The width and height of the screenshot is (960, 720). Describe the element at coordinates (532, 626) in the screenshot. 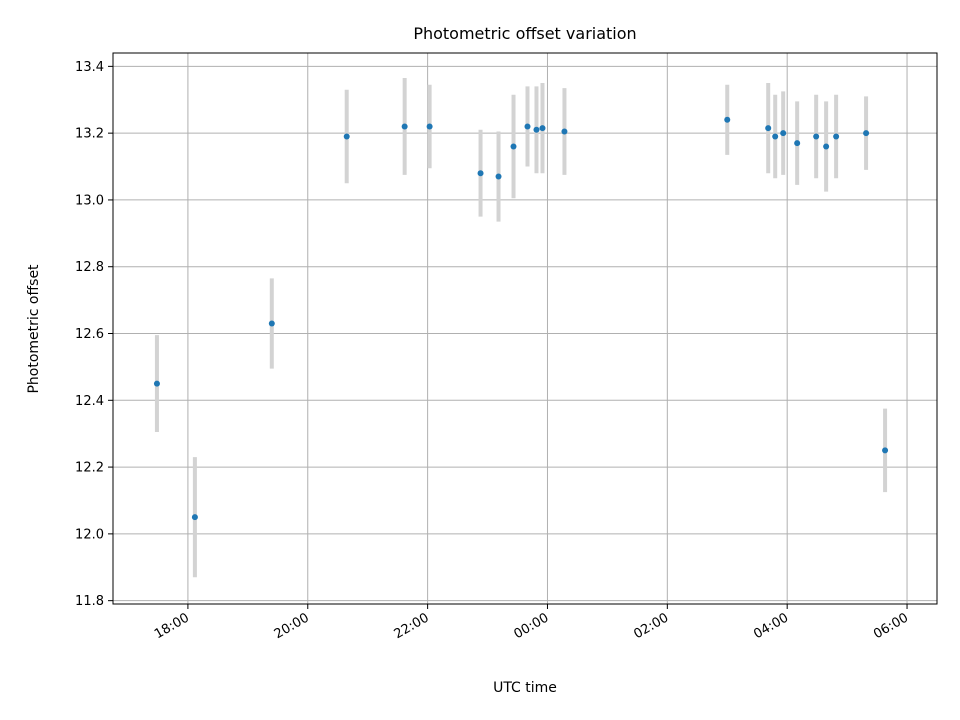

I see `x-tick-label: 00:00` at that location.